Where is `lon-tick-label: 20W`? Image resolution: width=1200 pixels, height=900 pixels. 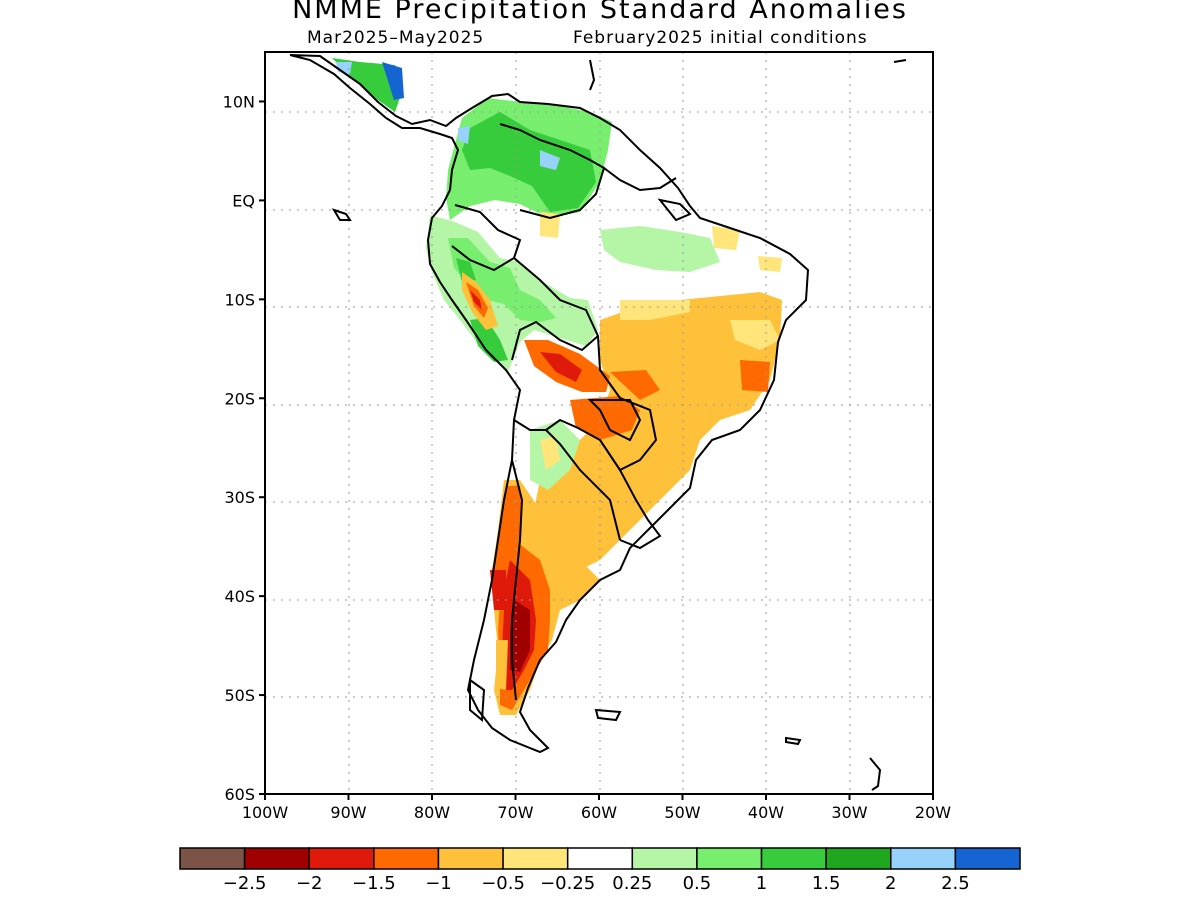
lon-tick-label: 20W is located at coordinates (933, 812).